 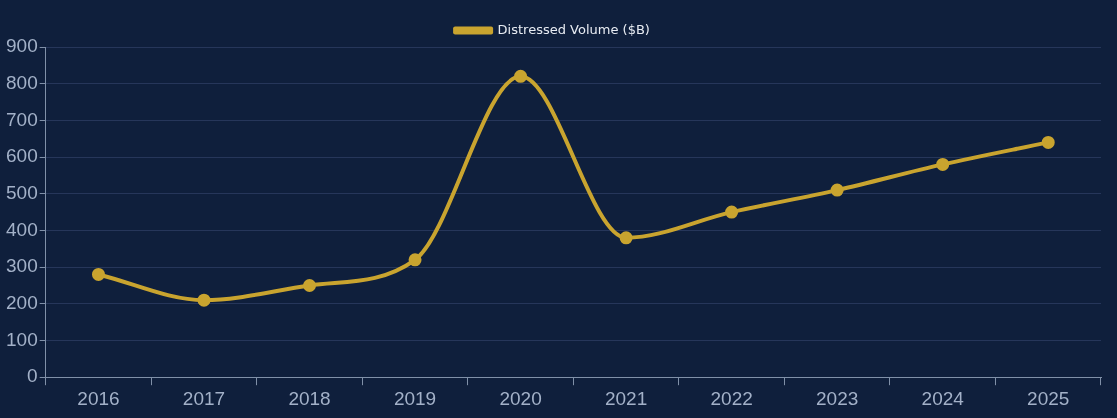 I want to click on x-tick-label: 2016, so click(x=98, y=398).